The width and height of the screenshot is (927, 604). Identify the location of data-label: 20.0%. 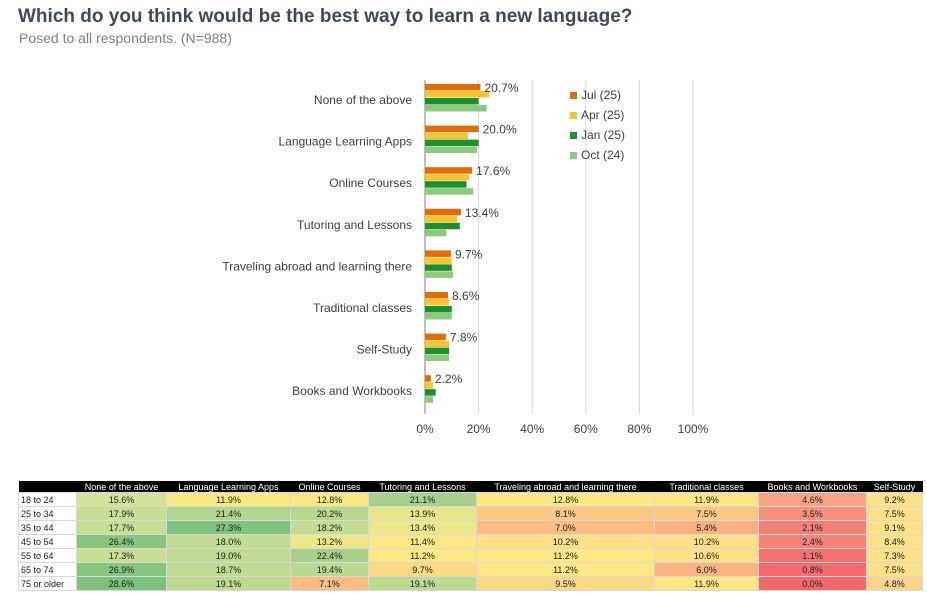
(500, 130).